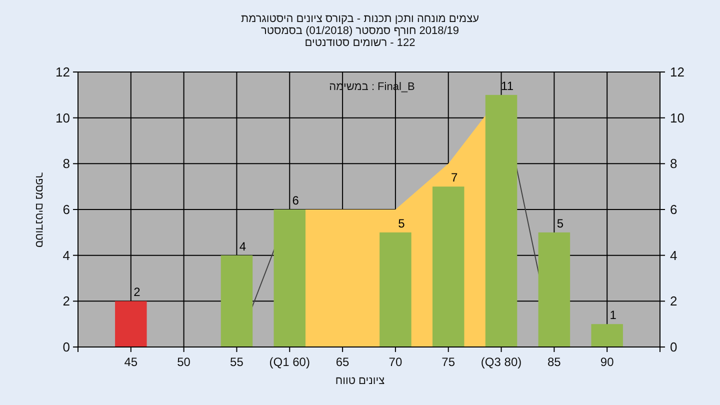 Image resolution: width=720 pixels, height=405 pixels. I want to click on y2-tick-label: 8, so click(674, 164).